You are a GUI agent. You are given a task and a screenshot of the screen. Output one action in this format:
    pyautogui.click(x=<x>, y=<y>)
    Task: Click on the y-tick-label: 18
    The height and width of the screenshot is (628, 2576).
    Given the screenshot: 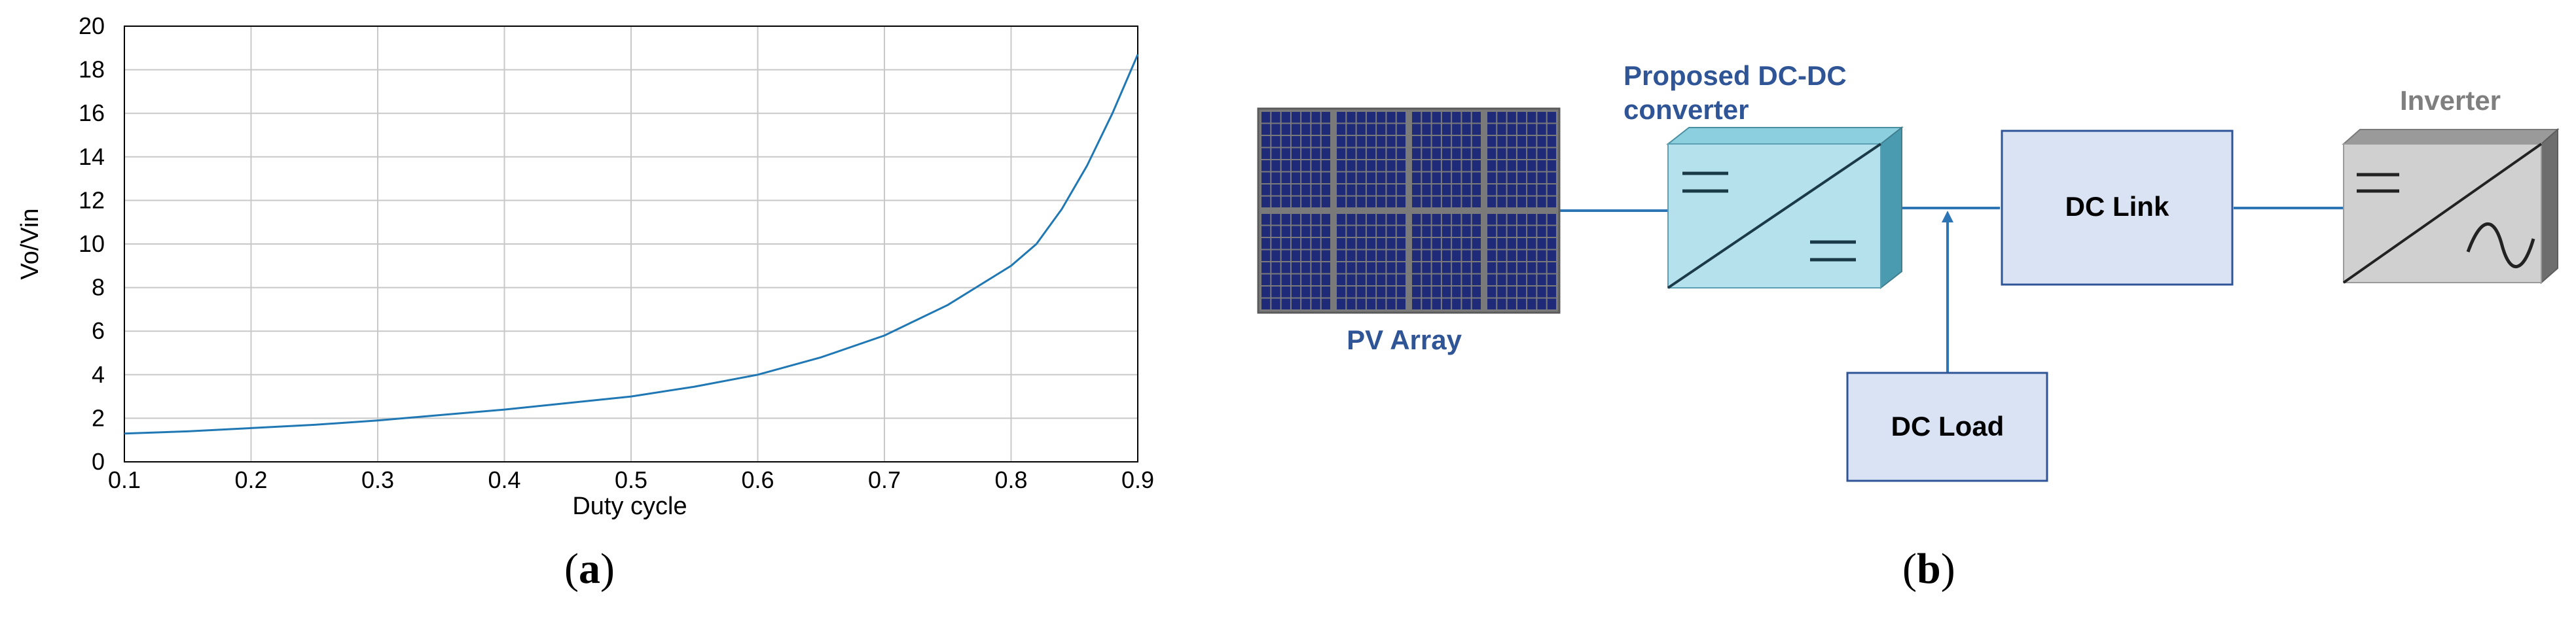 What is the action you would take?
    pyautogui.click(x=92, y=69)
    